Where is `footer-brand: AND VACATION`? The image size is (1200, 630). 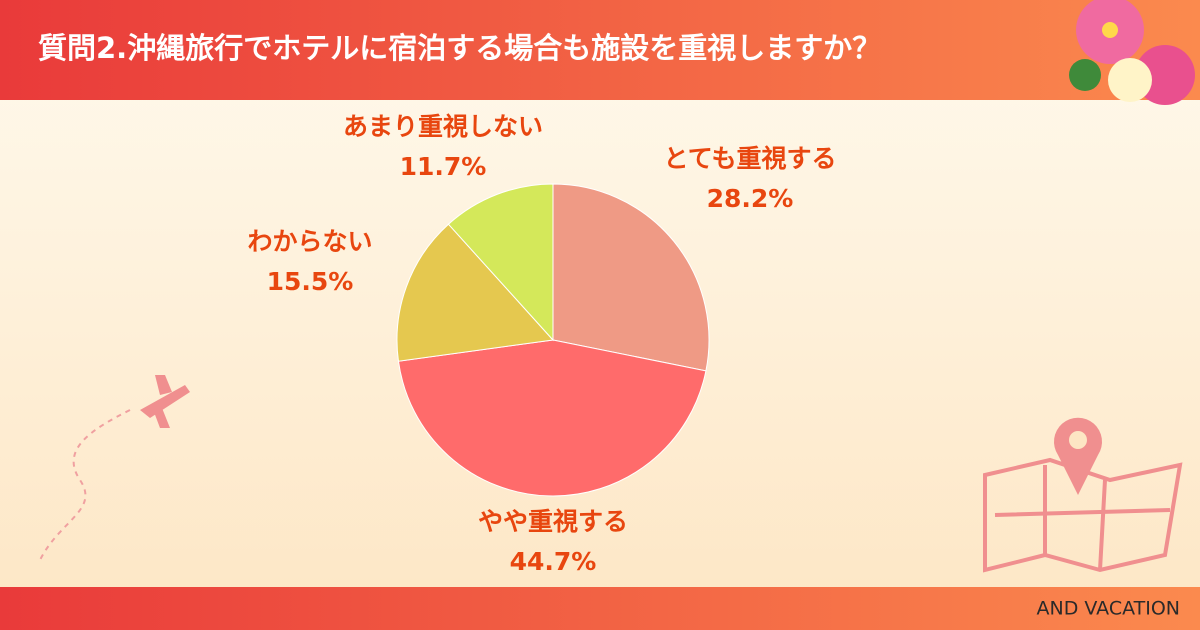
footer-brand: AND VACATION is located at coordinates (1109, 609).